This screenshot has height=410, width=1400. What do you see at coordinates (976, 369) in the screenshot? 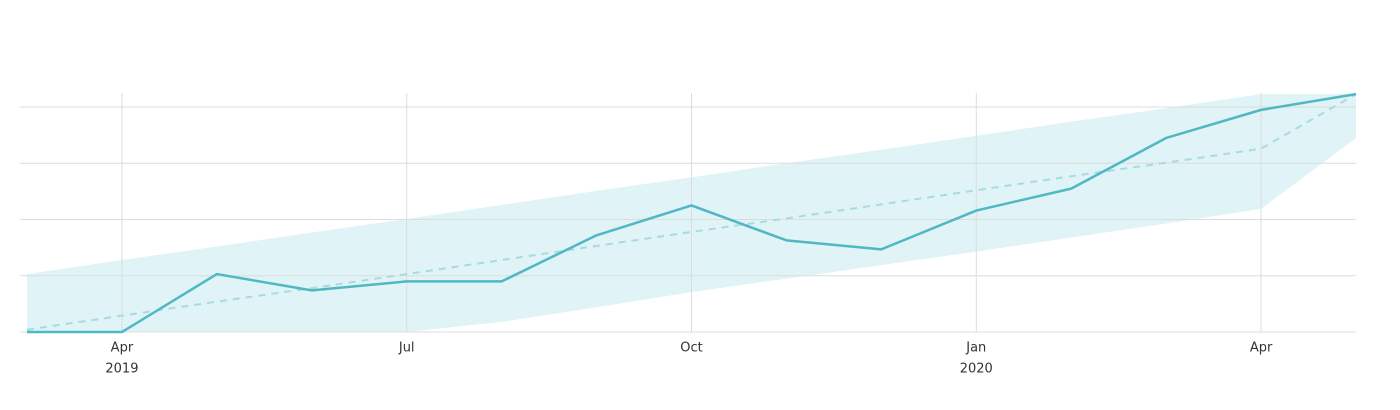
I see `x-tick-year: 2020` at bounding box center [976, 369].